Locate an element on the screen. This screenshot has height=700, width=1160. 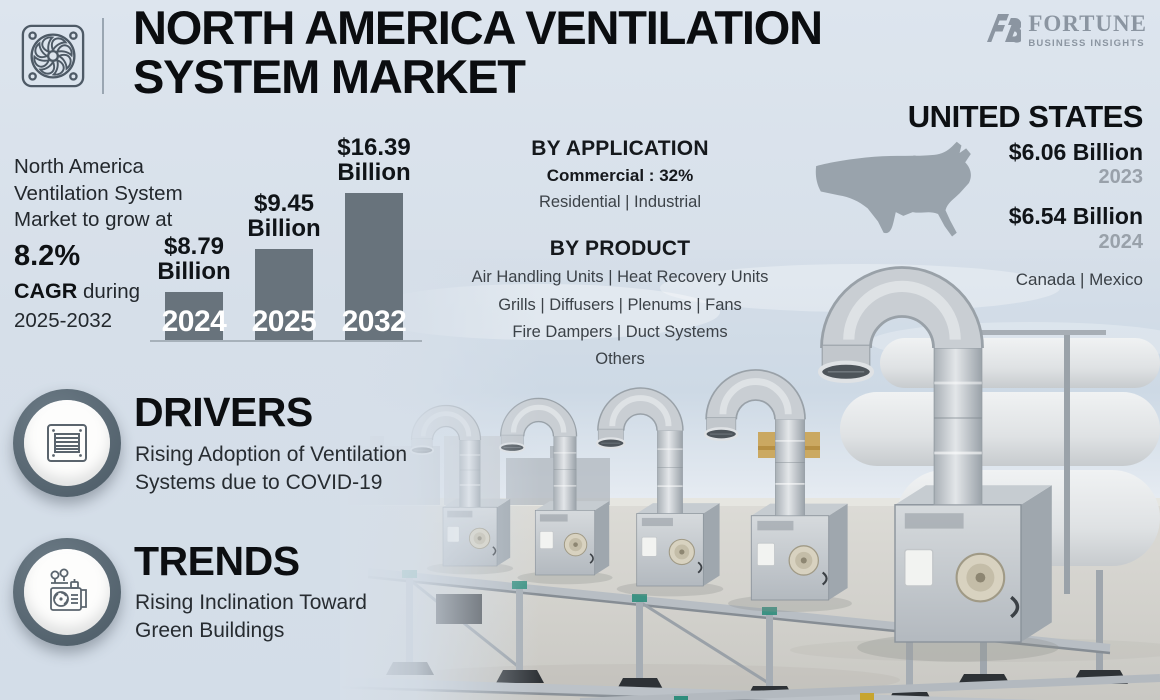
bar-group-2024: $8.79 Billion 2024 is located at coordinates (194, 286).